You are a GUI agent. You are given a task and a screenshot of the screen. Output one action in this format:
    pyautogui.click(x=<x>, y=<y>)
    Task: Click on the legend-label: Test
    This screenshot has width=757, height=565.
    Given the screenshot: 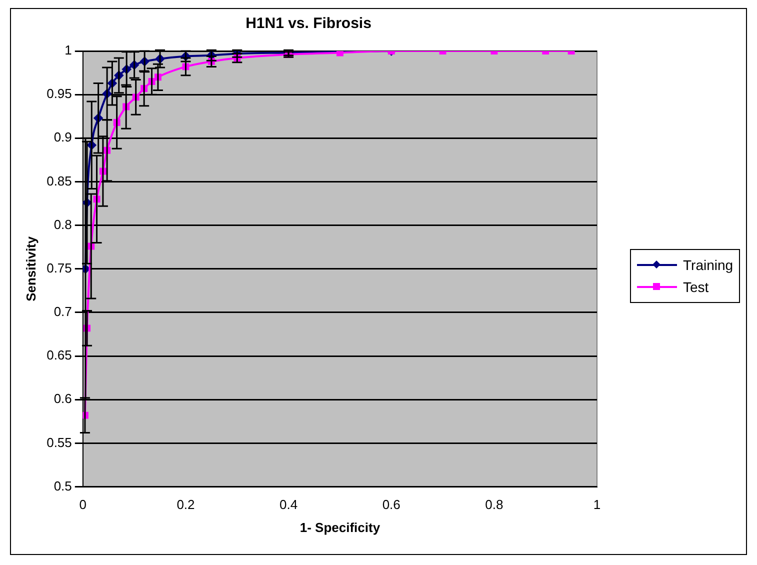 What is the action you would take?
    pyautogui.click(x=696, y=287)
    